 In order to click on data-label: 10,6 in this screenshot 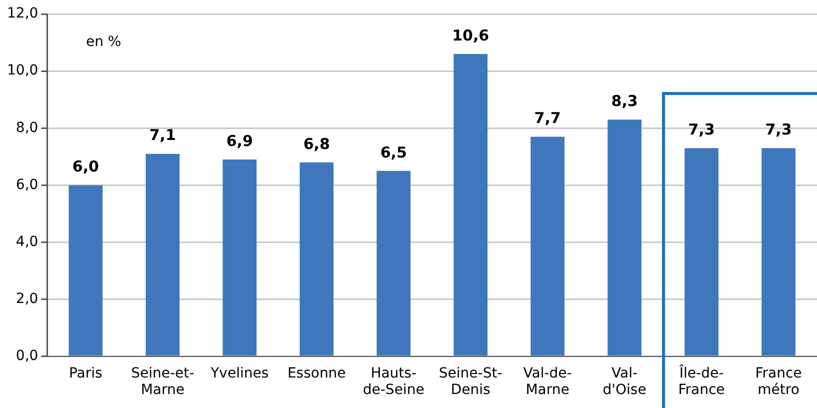, I will do `click(471, 35)`.